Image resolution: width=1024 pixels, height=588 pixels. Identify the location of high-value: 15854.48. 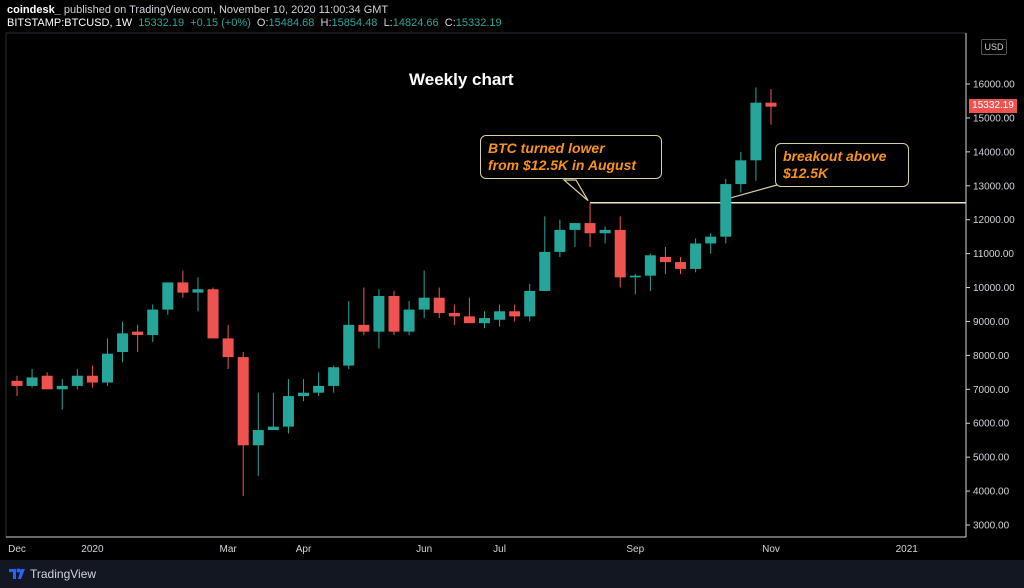
(354, 23).